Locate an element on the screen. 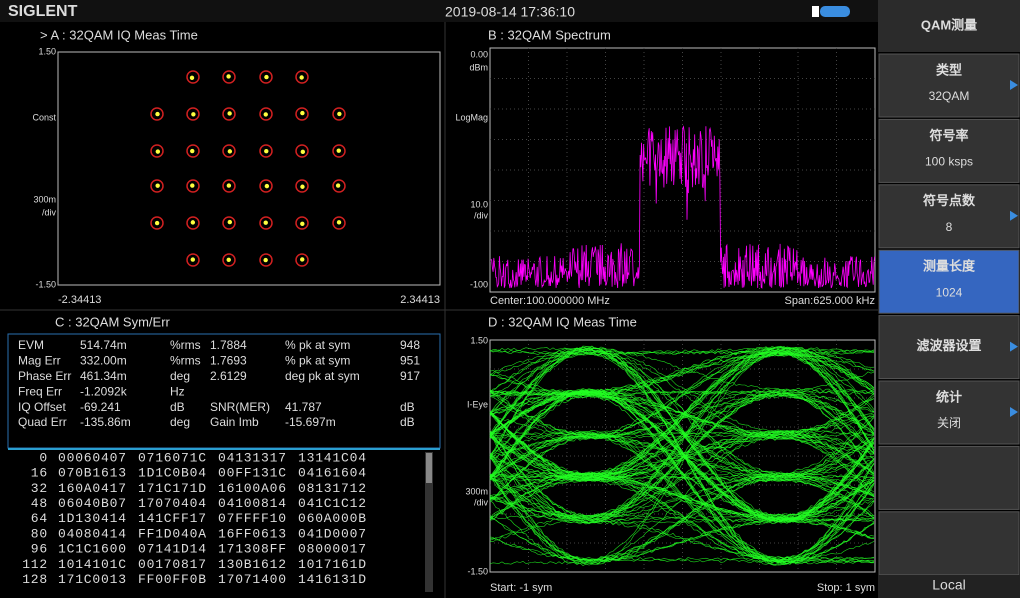 This screenshot has height=598, width=1020. axis-label: Const is located at coordinates (44, 117).